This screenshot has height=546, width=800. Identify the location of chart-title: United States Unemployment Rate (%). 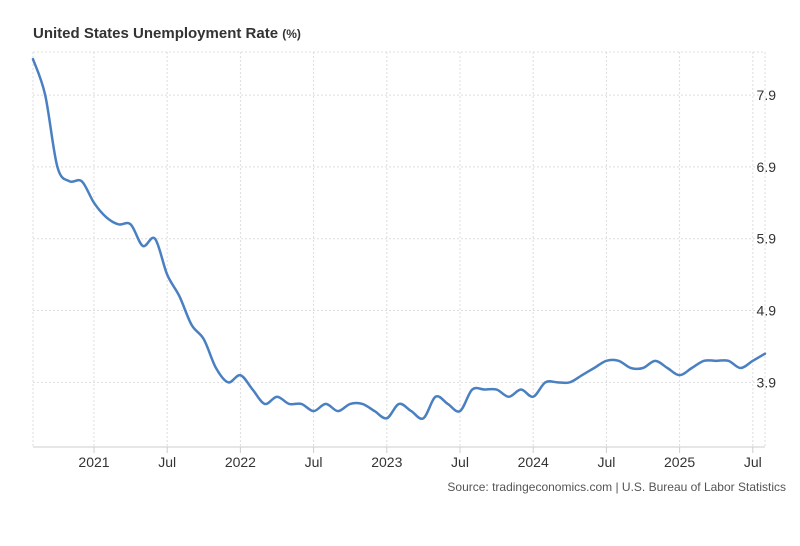
(167, 33).